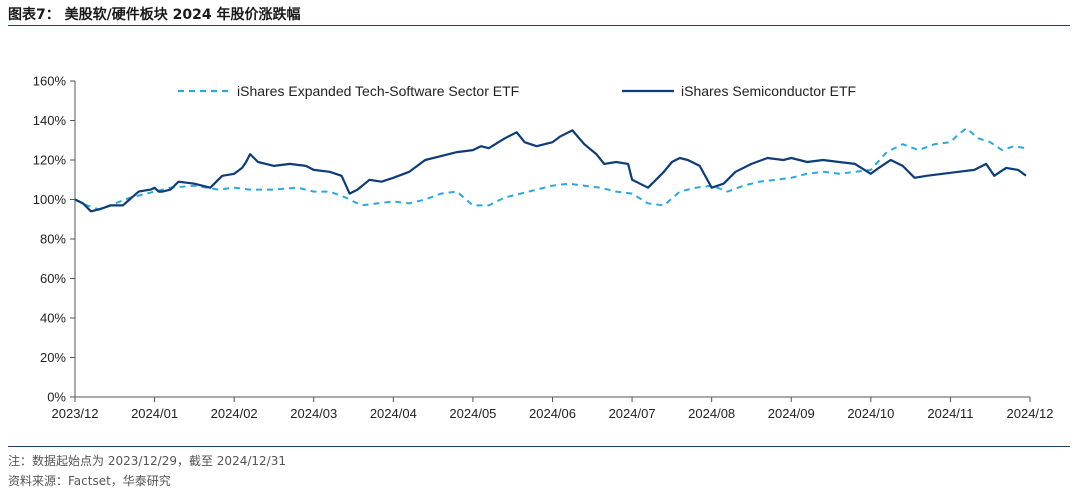 This screenshot has width=1080, height=495. Describe the element at coordinates (539, 25) in the screenshot. I see `top-divider` at that location.